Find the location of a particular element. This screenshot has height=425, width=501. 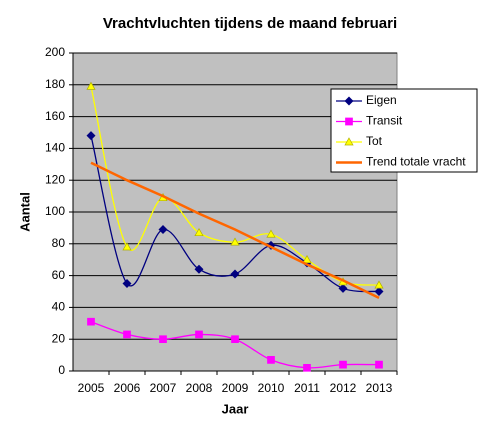

y-tick-label: 200 is located at coordinates (55, 52).